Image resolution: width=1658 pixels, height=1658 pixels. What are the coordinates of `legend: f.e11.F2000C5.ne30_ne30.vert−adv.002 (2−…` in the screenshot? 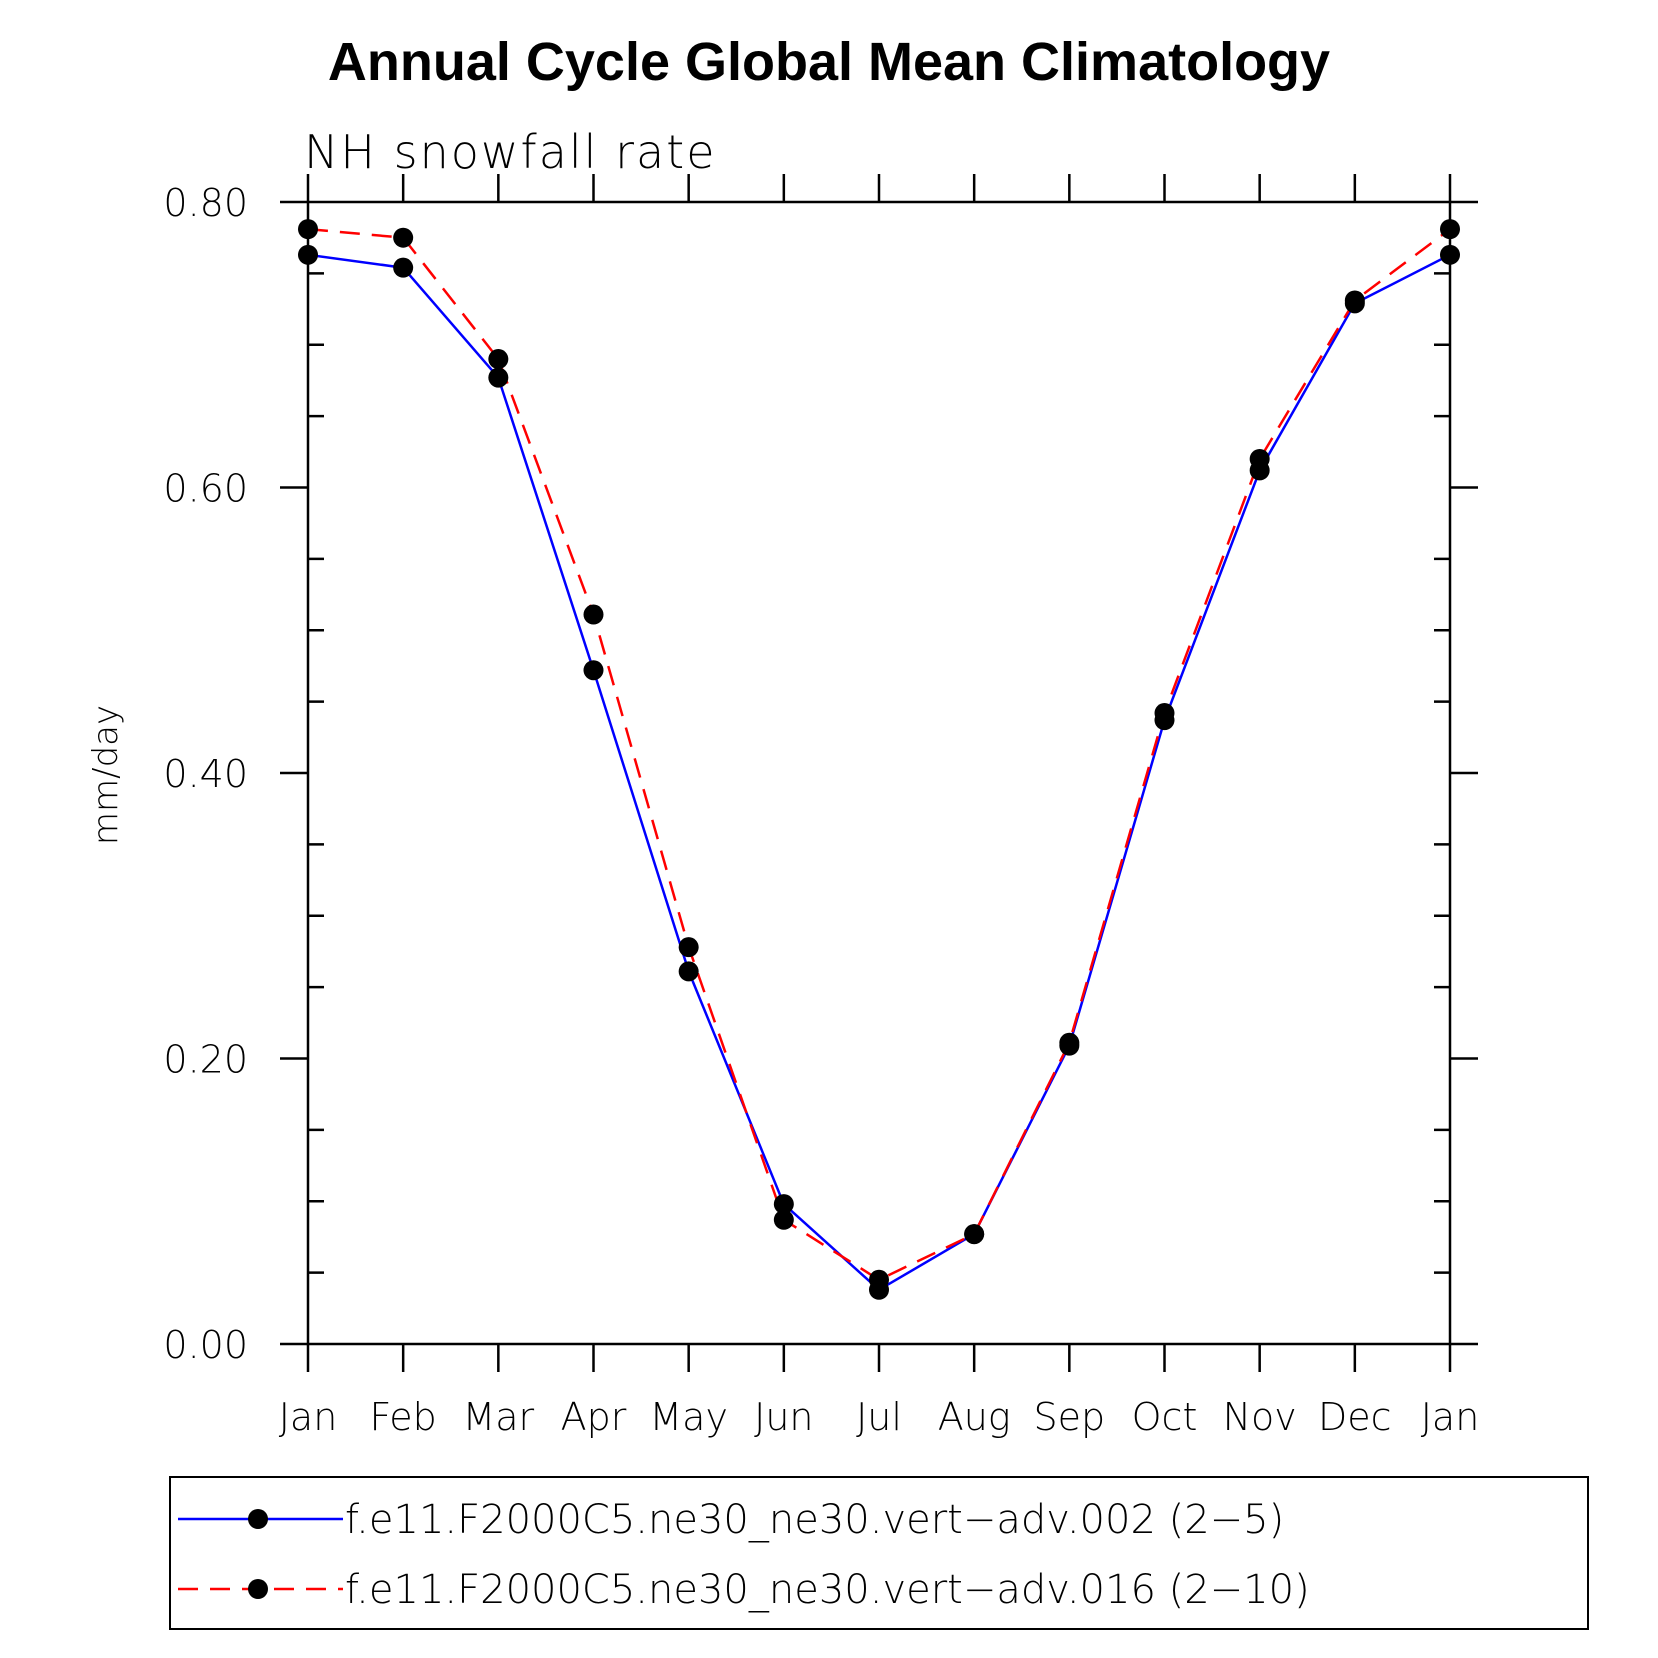 It's located at (879, 1553).